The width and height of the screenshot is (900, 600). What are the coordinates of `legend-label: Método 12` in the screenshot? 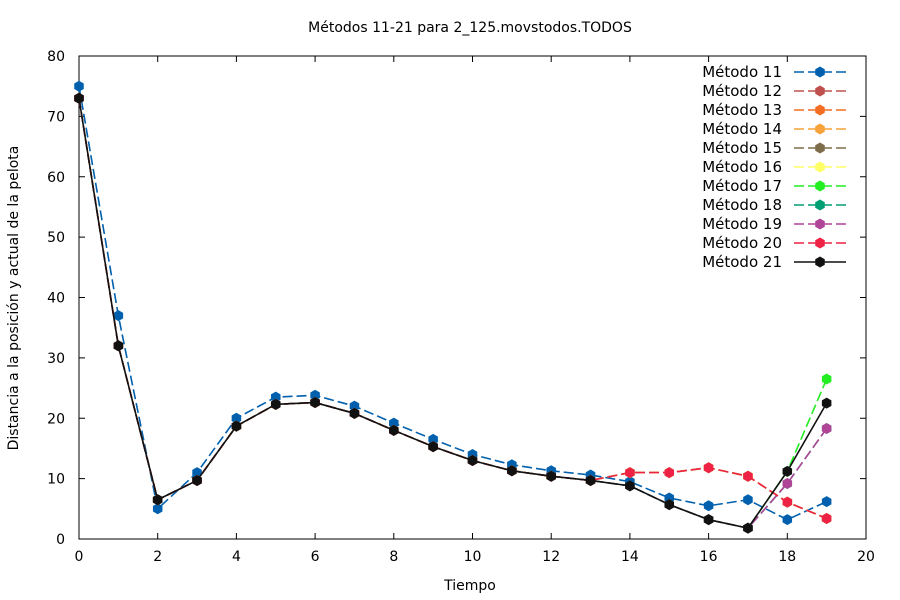 It's located at (742, 91).